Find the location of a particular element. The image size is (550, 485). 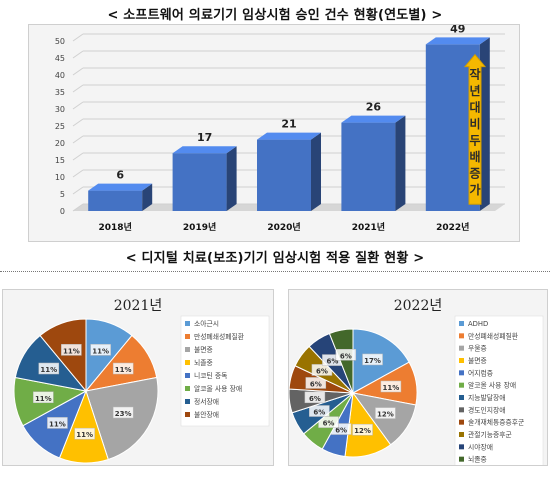

legend-label: 불안장애 is located at coordinates (206, 414).